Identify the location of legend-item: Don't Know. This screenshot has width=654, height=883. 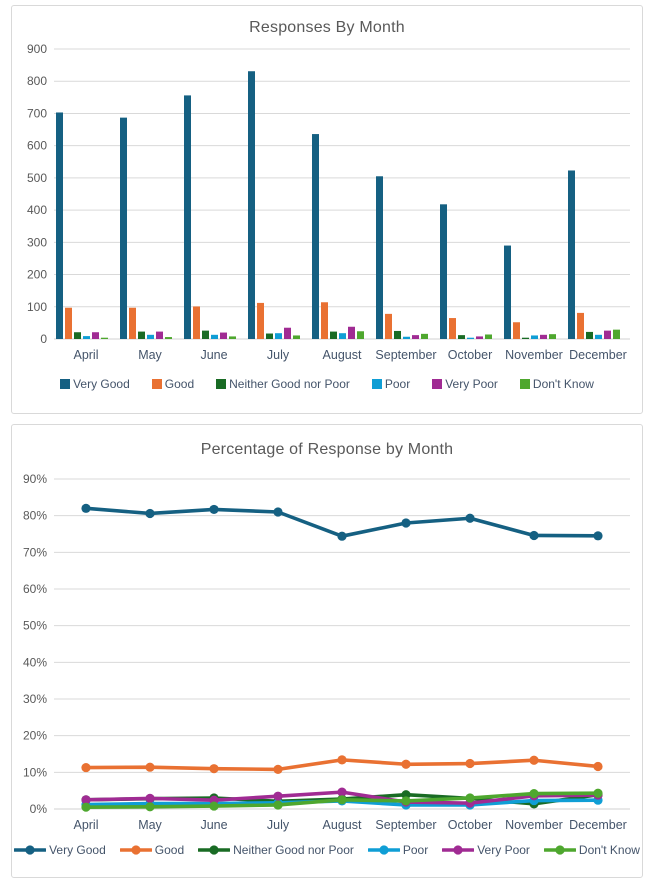
(556, 384).